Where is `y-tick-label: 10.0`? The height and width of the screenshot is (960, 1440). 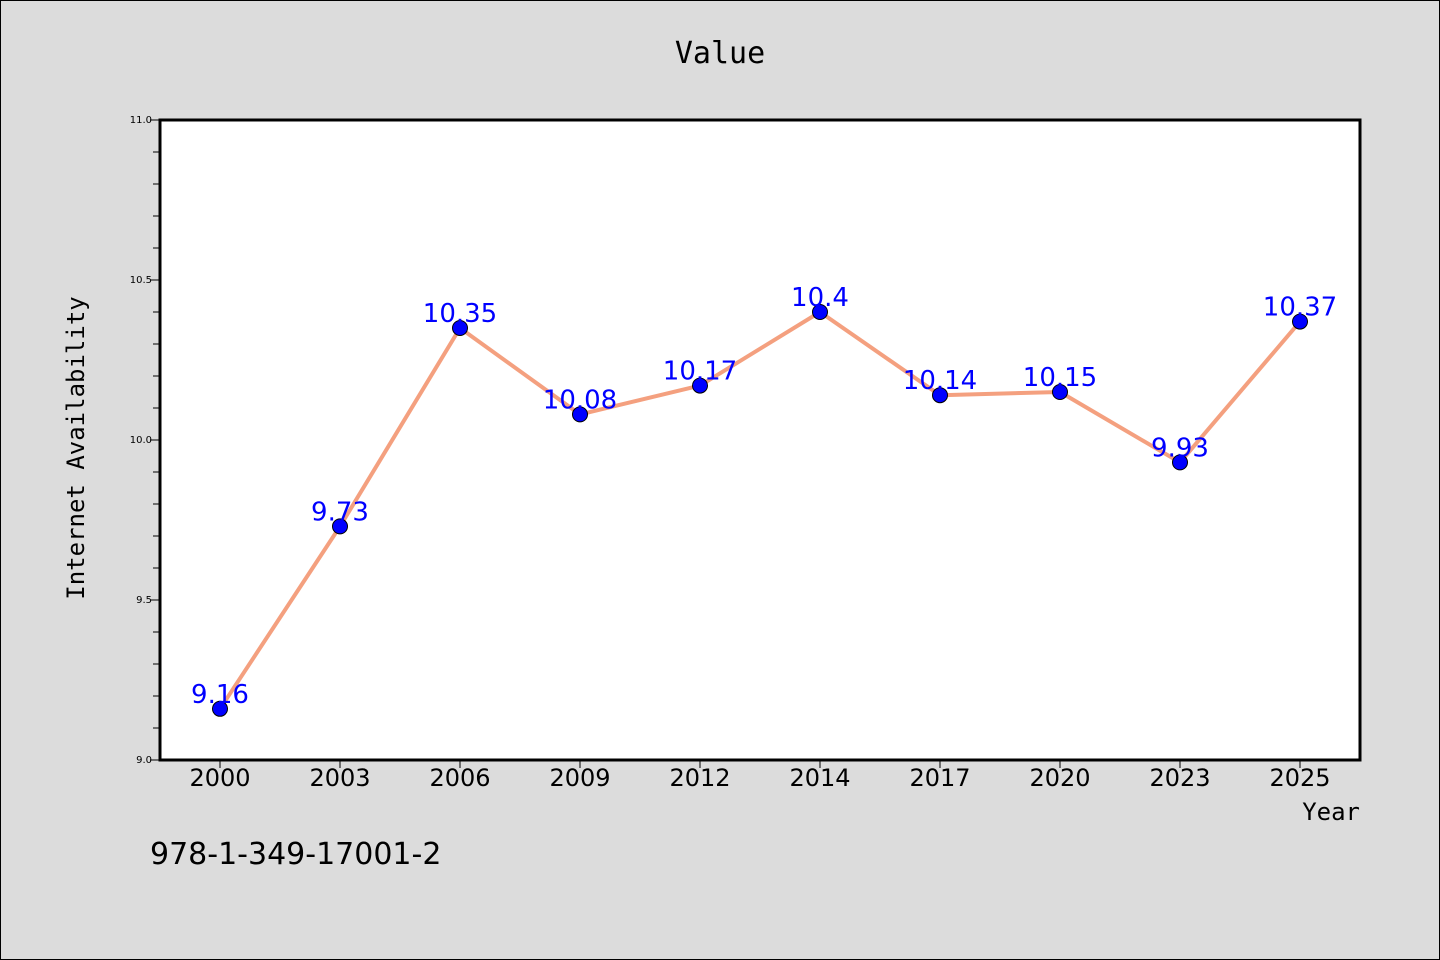
y-tick-label: 10.0 is located at coordinates (141, 440).